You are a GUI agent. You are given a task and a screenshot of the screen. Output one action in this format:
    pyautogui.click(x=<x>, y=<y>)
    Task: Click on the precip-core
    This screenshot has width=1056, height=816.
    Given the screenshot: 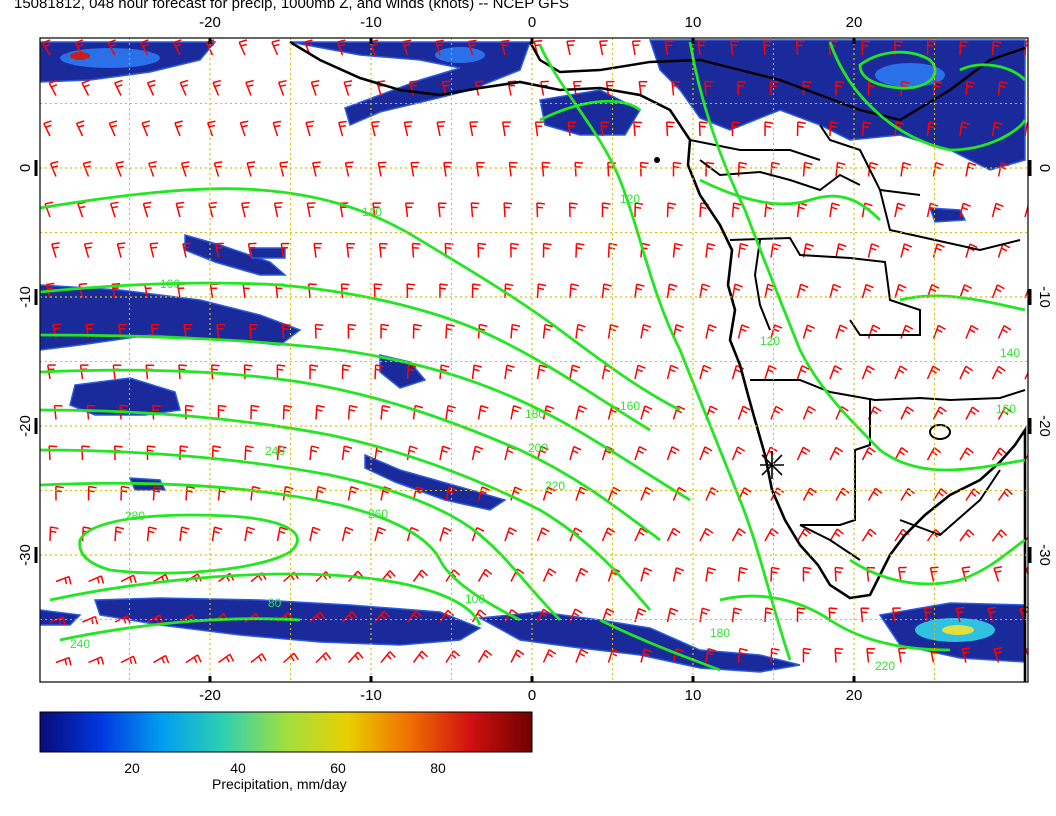 What is the action you would take?
    pyautogui.click(x=460, y=55)
    